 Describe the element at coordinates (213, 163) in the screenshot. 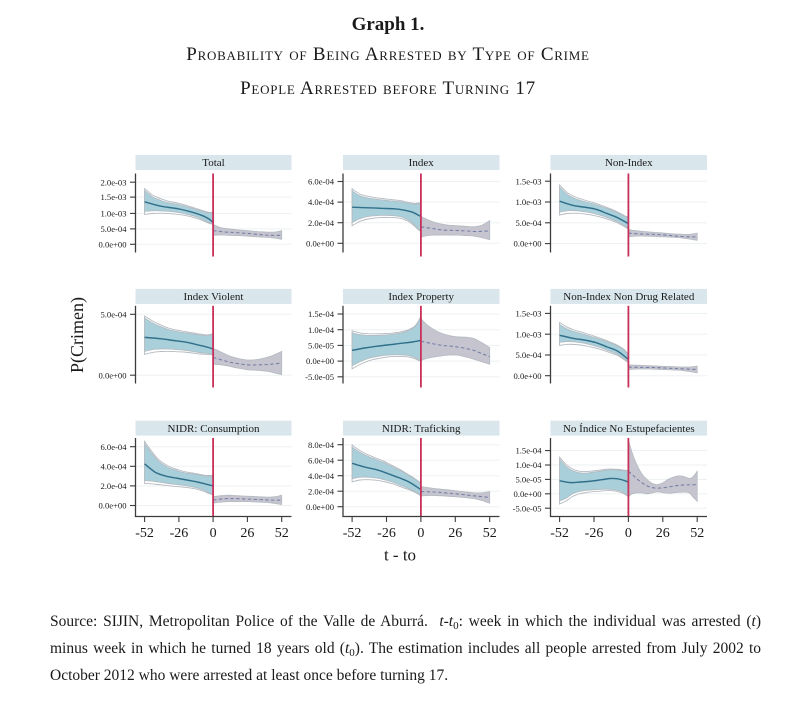

I see `svg-text: Total` at that location.